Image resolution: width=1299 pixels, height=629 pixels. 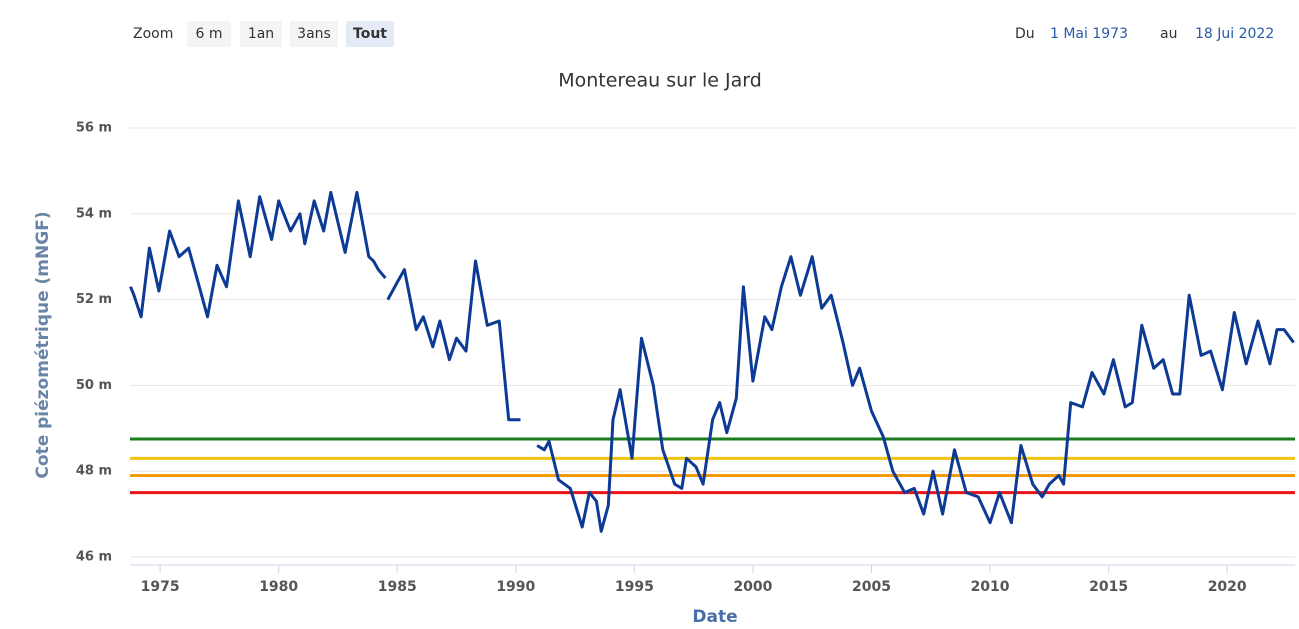 I want to click on y-tick-label: 52 m, so click(x=94, y=299).